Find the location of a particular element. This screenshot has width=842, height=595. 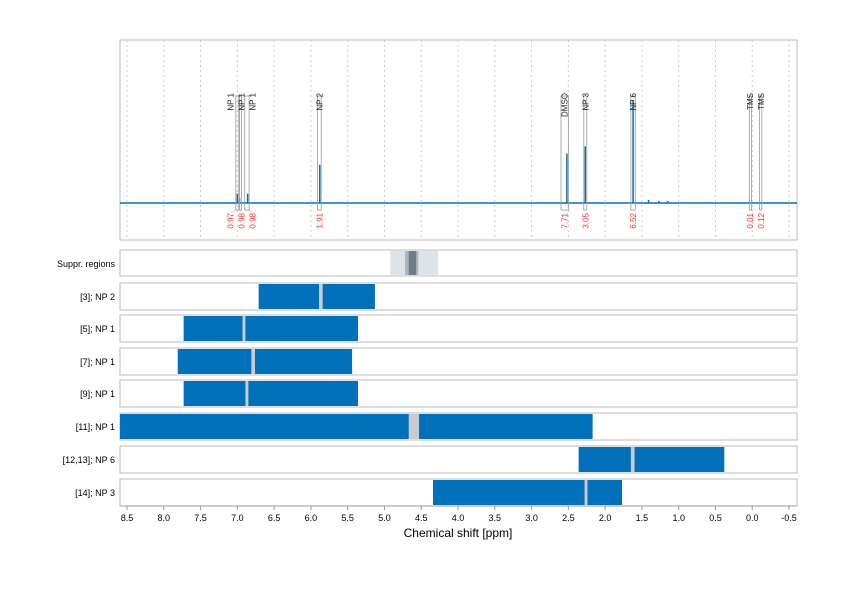

tick-label: 0.5 is located at coordinates (715, 518).